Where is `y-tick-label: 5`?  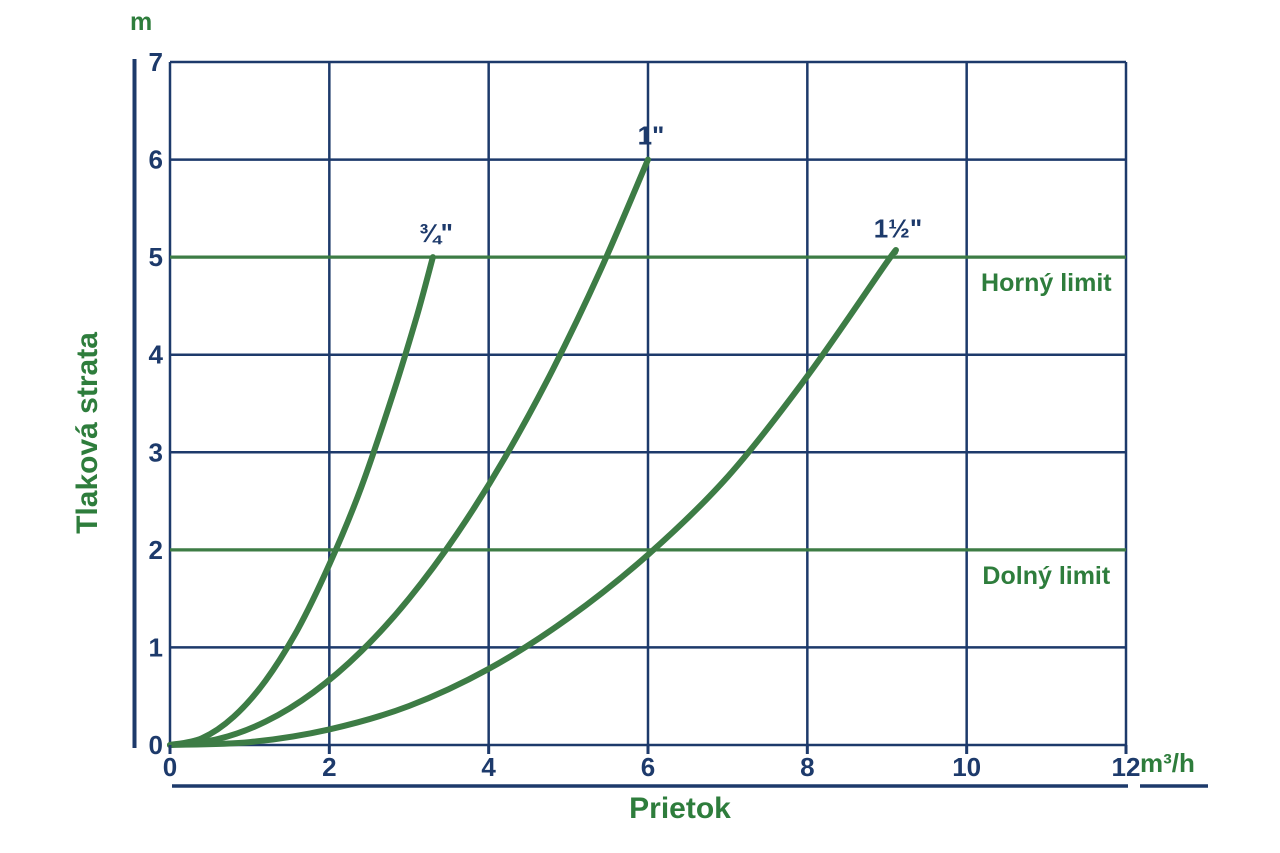
y-tick-label: 5 is located at coordinates (156, 257).